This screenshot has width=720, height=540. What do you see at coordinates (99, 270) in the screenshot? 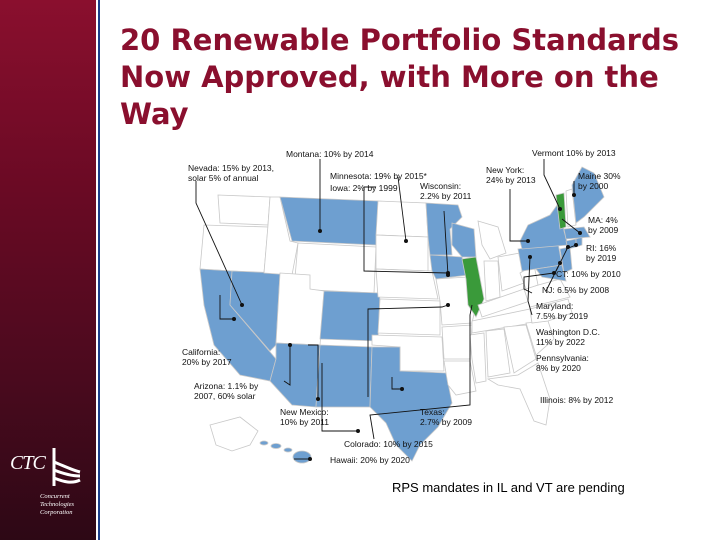
I see `sidebar-divider` at bounding box center [99, 270].